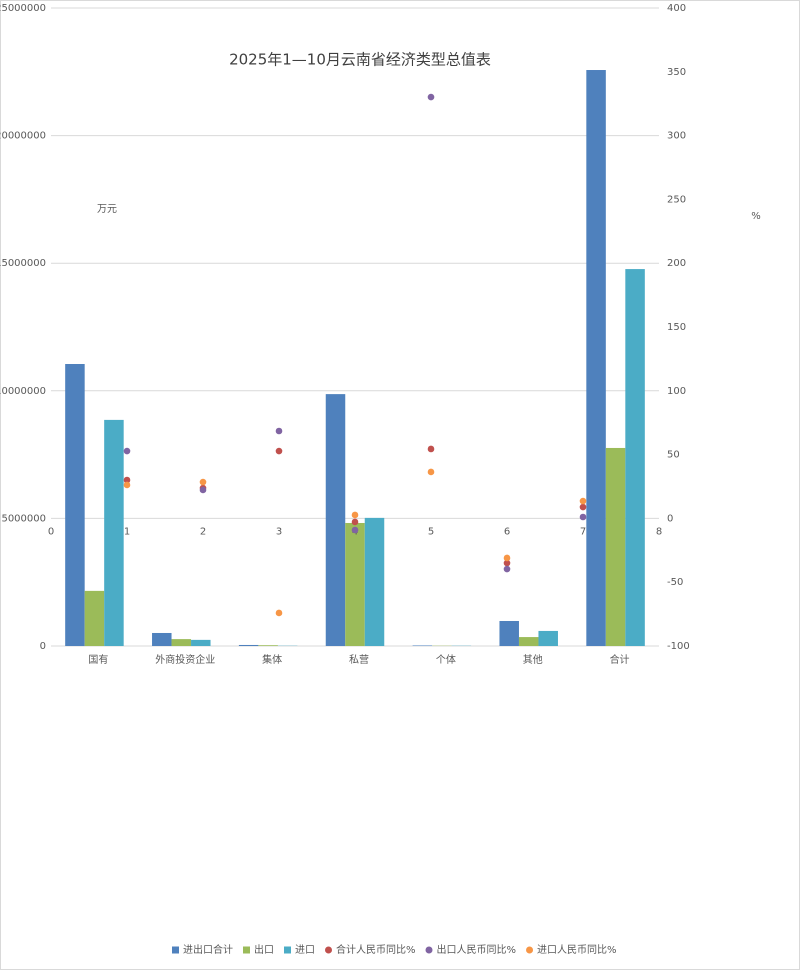 The width and height of the screenshot is (800, 970). I want to click on y-tick-label: 0, so click(43, 646).